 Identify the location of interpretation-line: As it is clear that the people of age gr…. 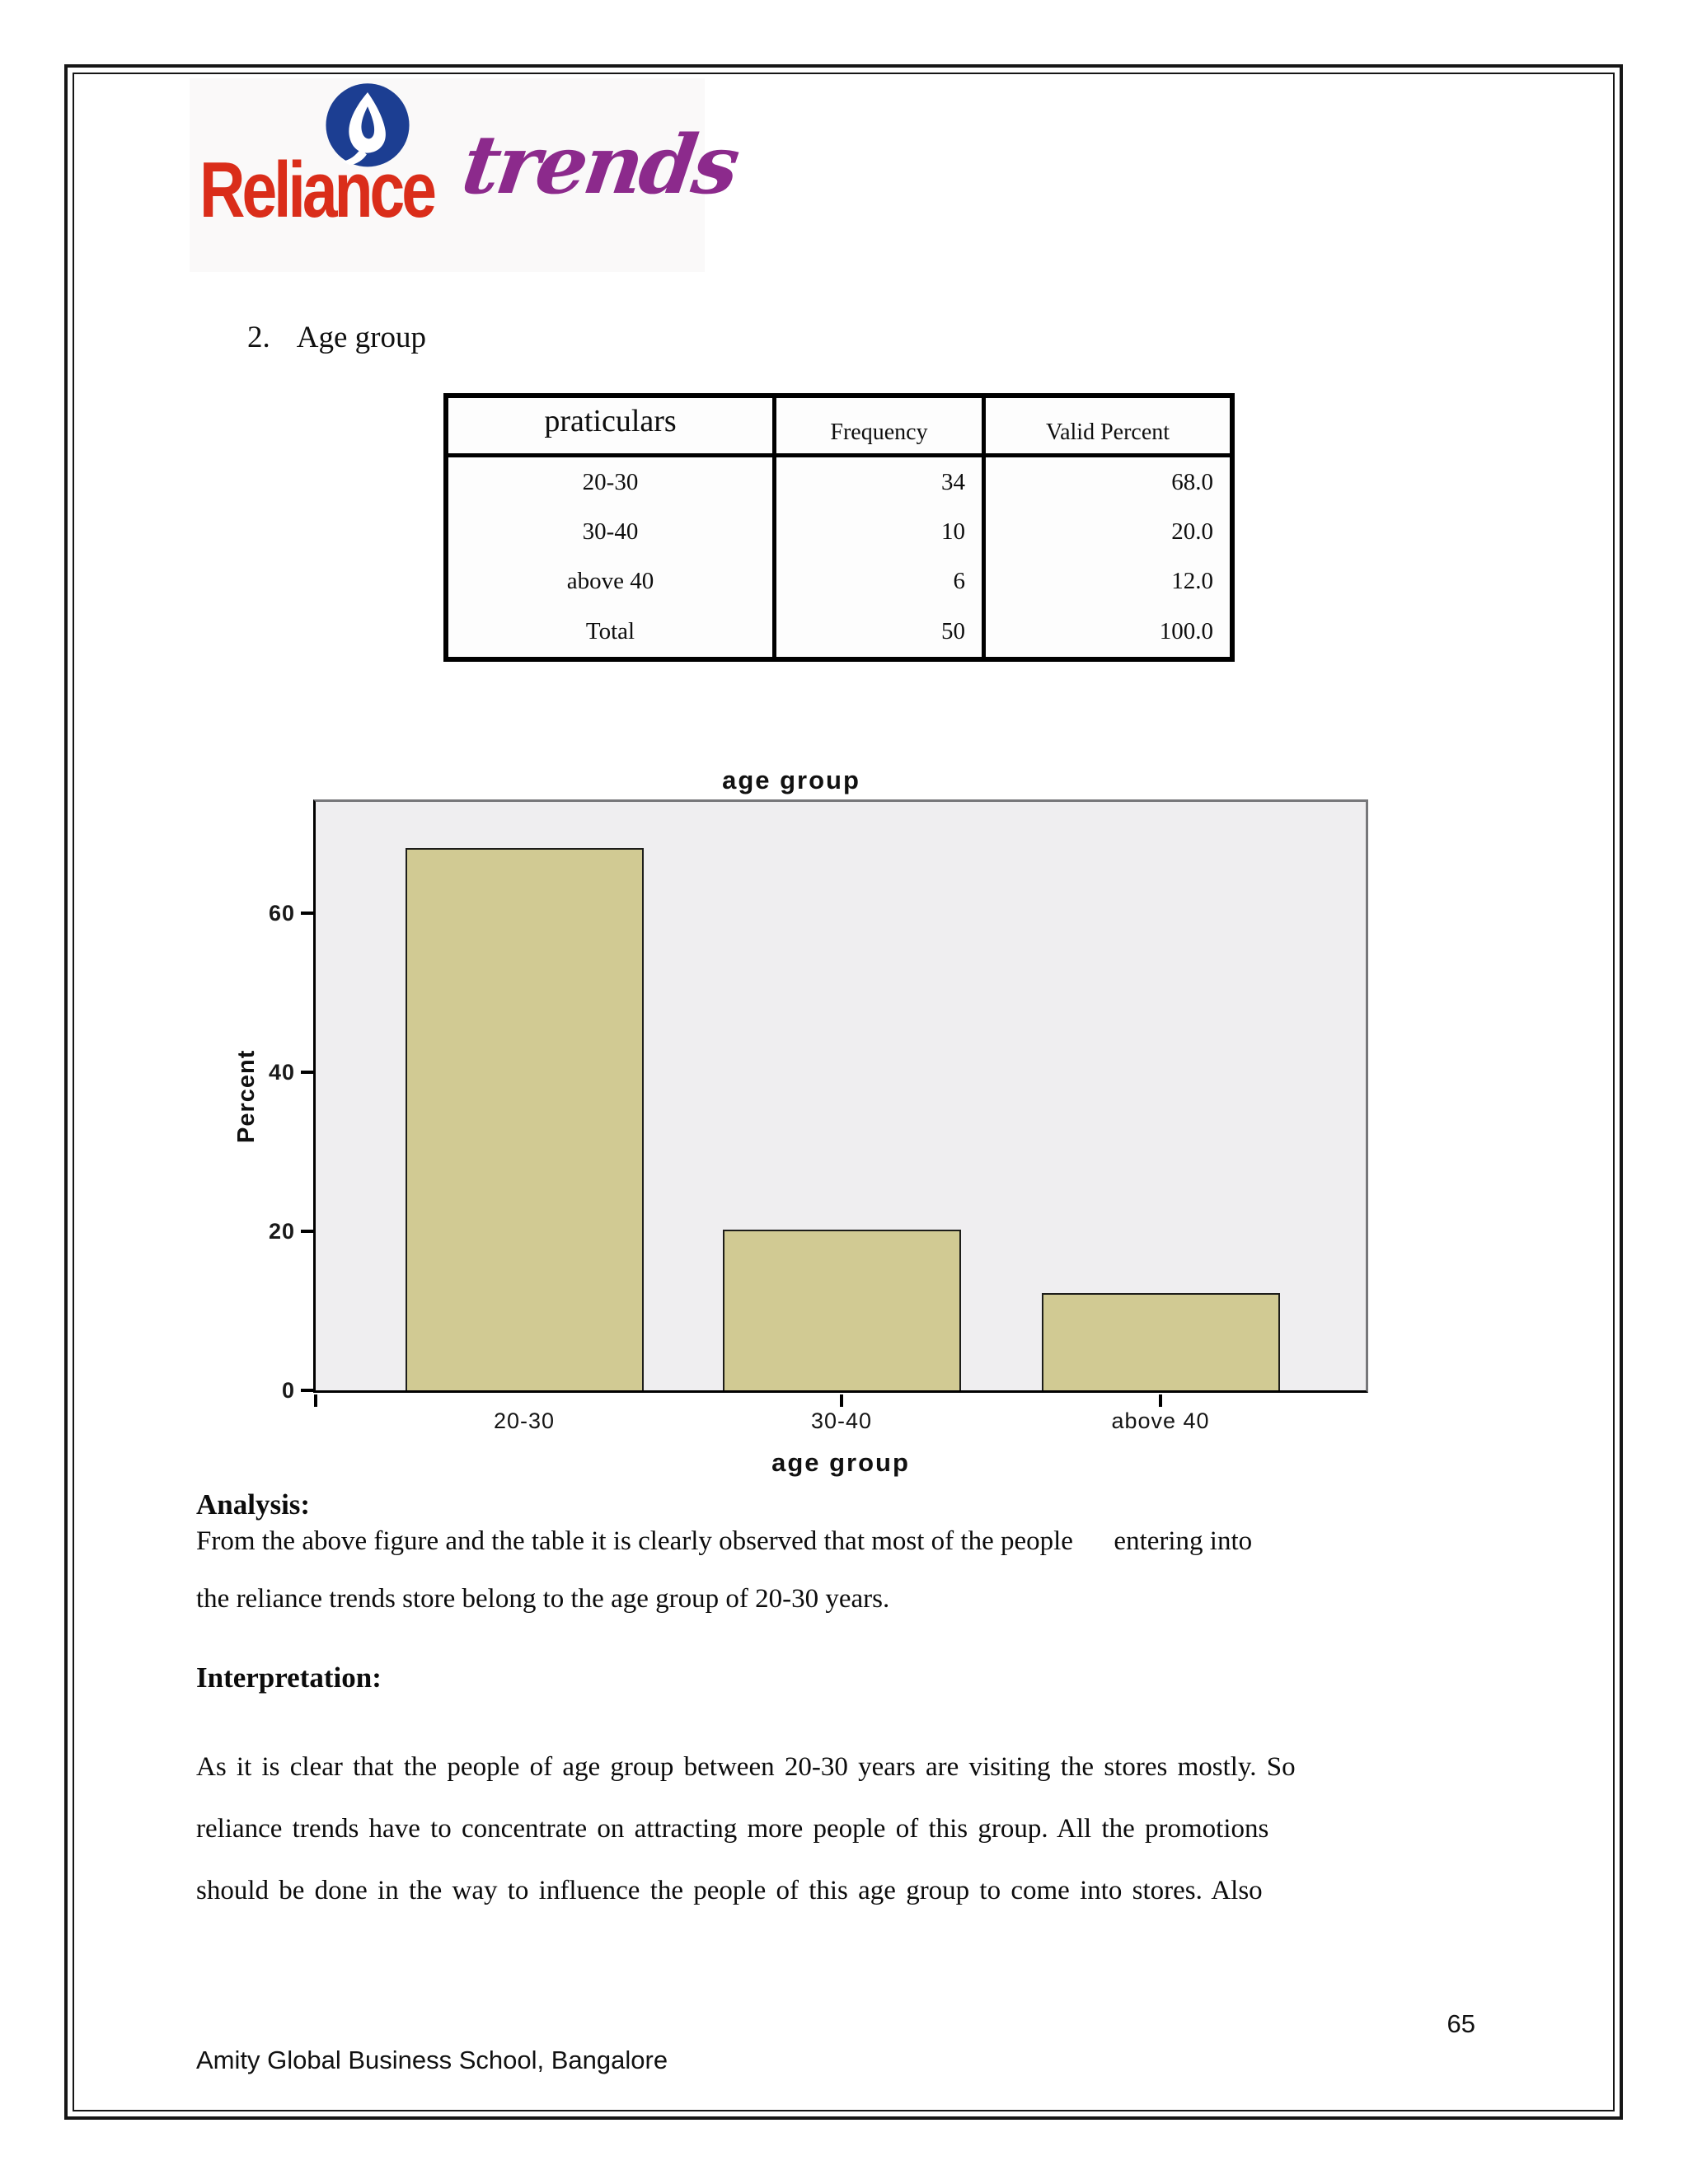
(746, 1767).